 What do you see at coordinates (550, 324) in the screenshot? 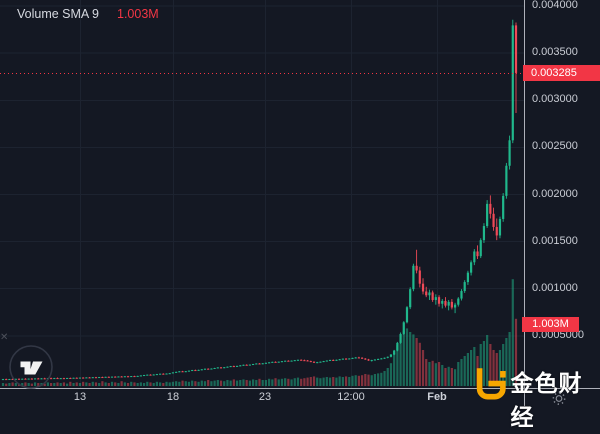
I see `volume-value-badge: 1.003M` at bounding box center [550, 324].